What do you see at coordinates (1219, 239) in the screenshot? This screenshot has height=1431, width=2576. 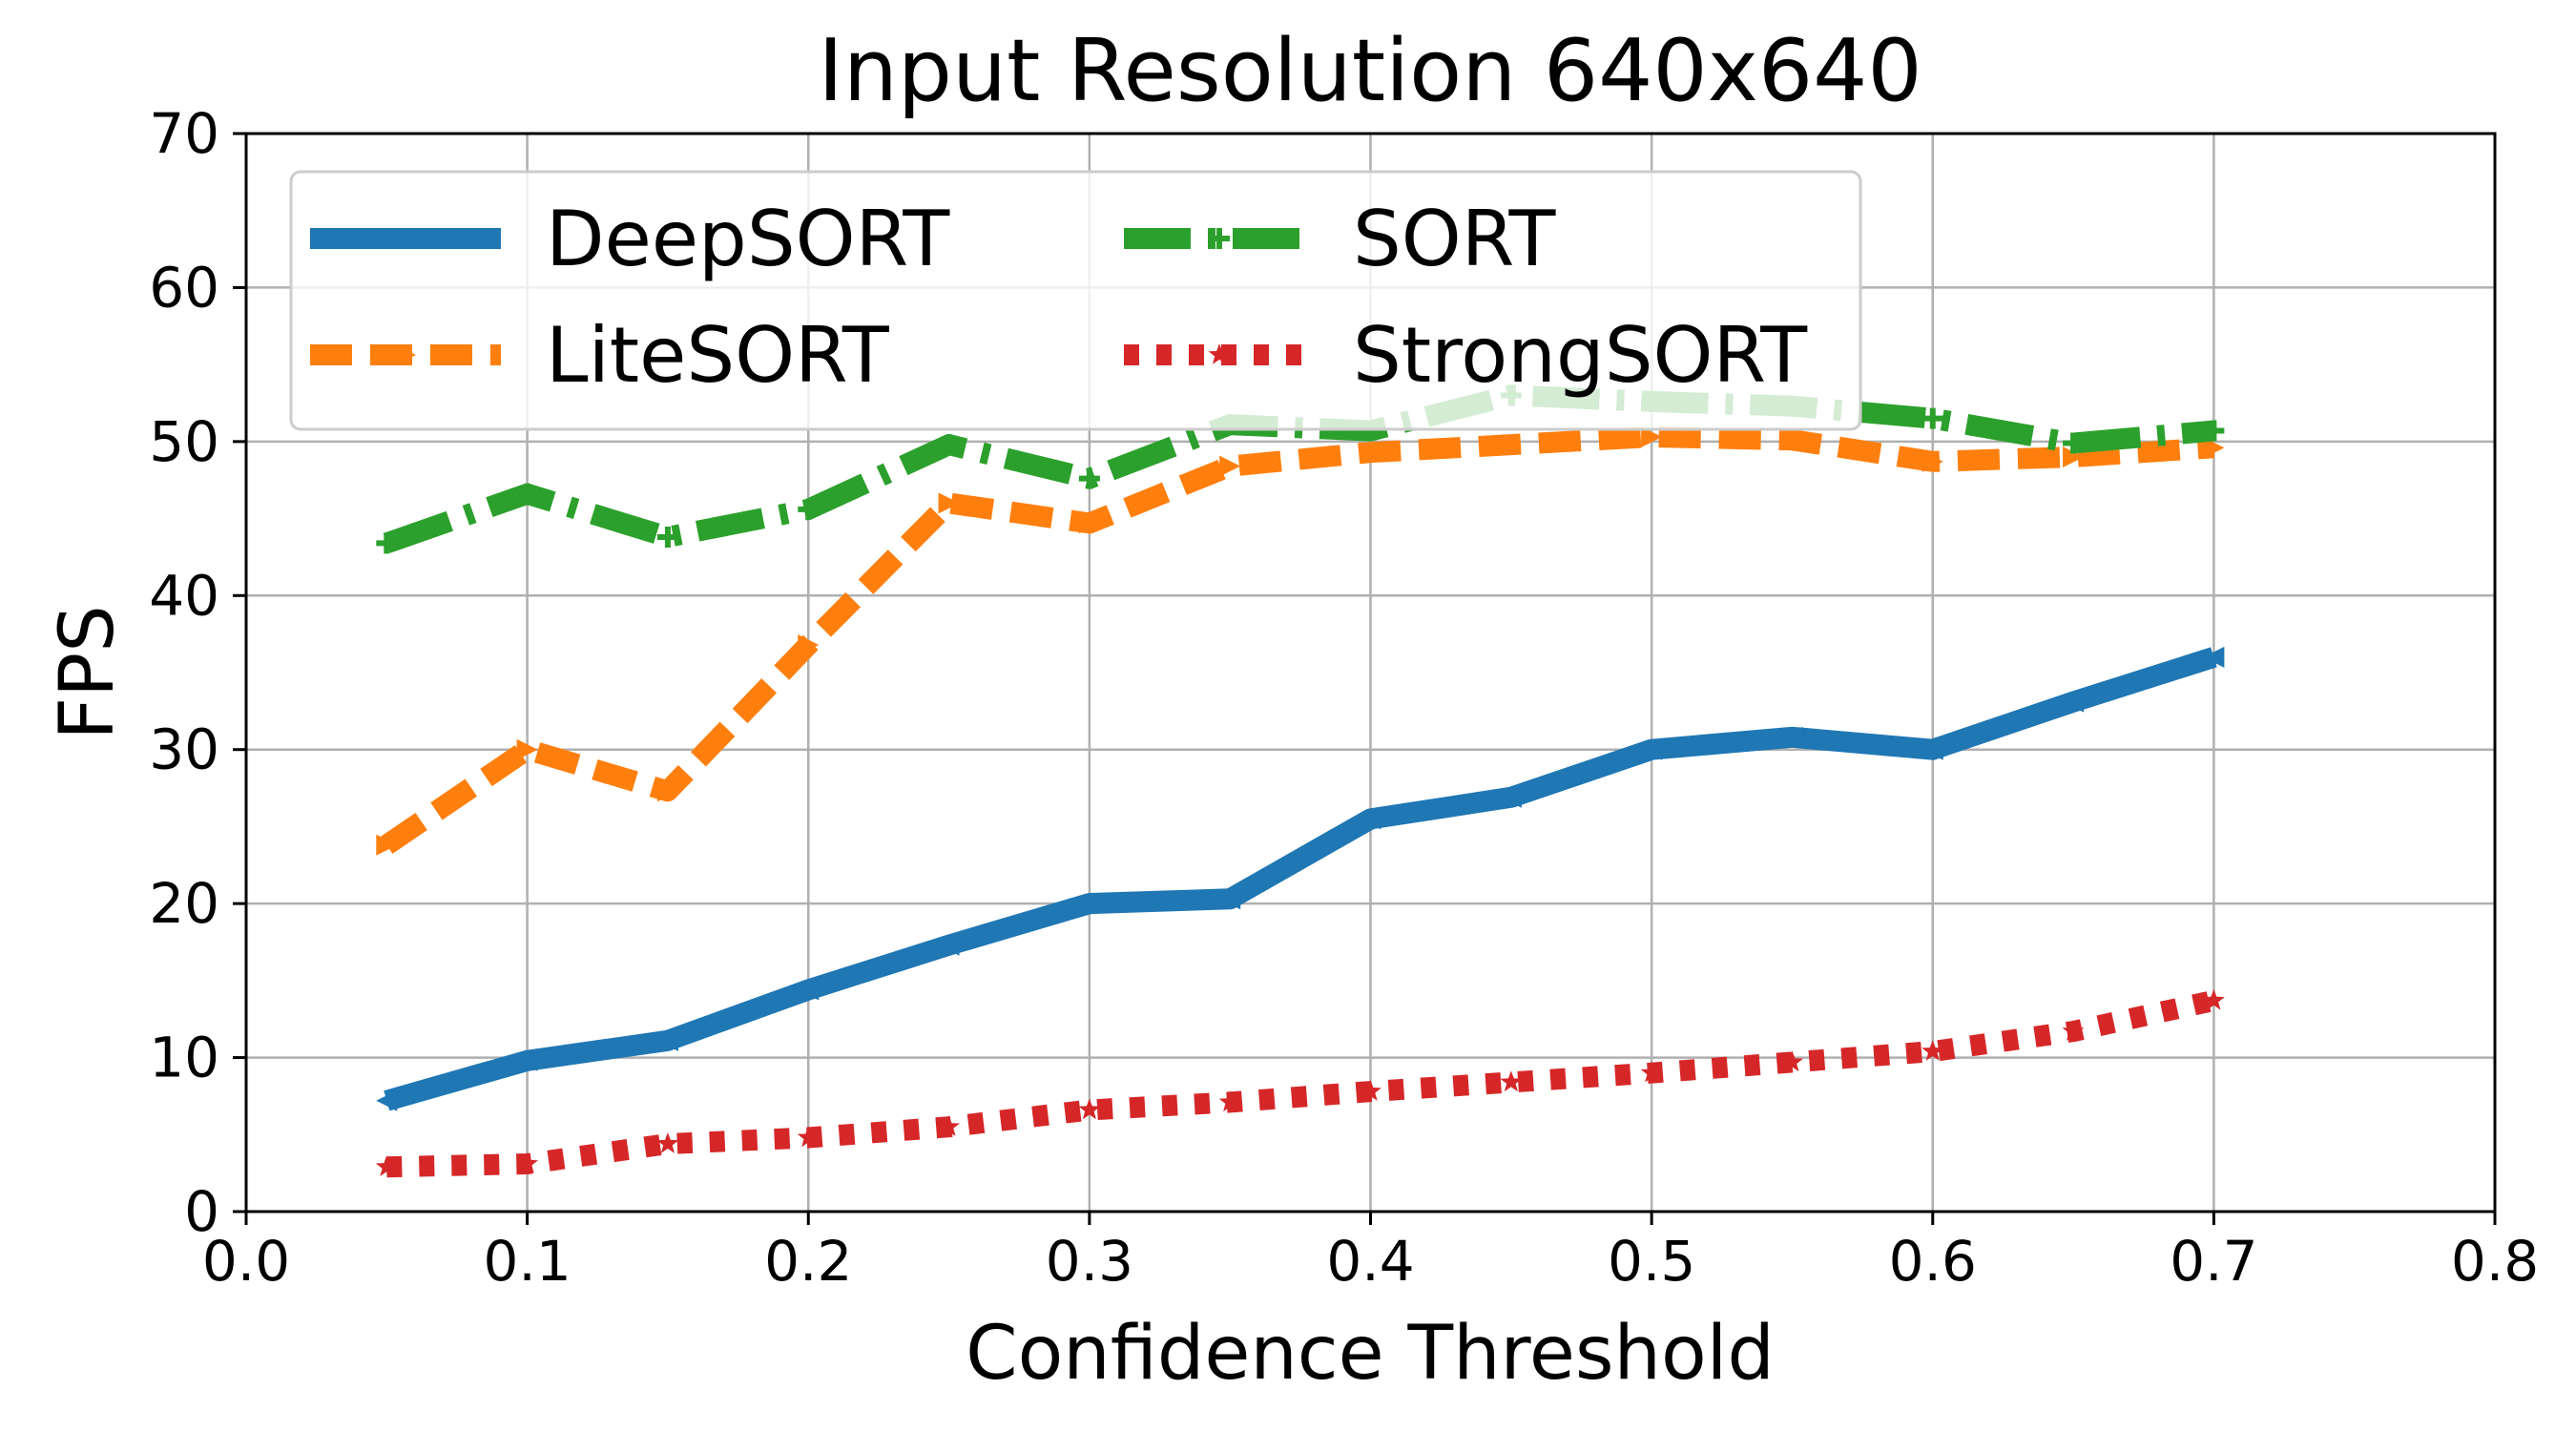 I see `legend-marker-sort` at bounding box center [1219, 239].